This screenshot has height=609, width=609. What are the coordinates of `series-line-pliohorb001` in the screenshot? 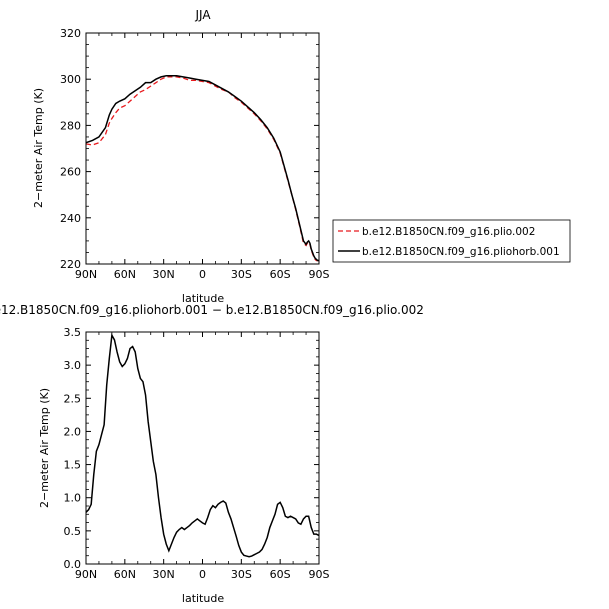 It's located at (202, 168).